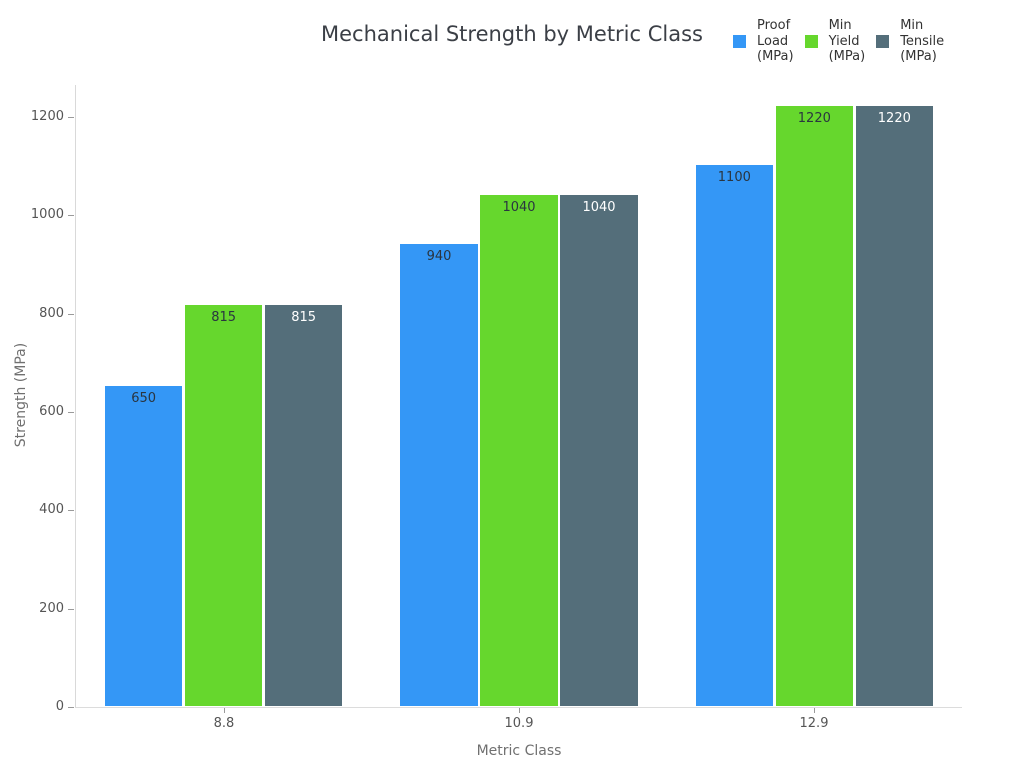 This screenshot has width=1024, height=768. I want to click on legend-entry-min-tensile-mpa-: Min Tensile (MPa), so click(910, 41).